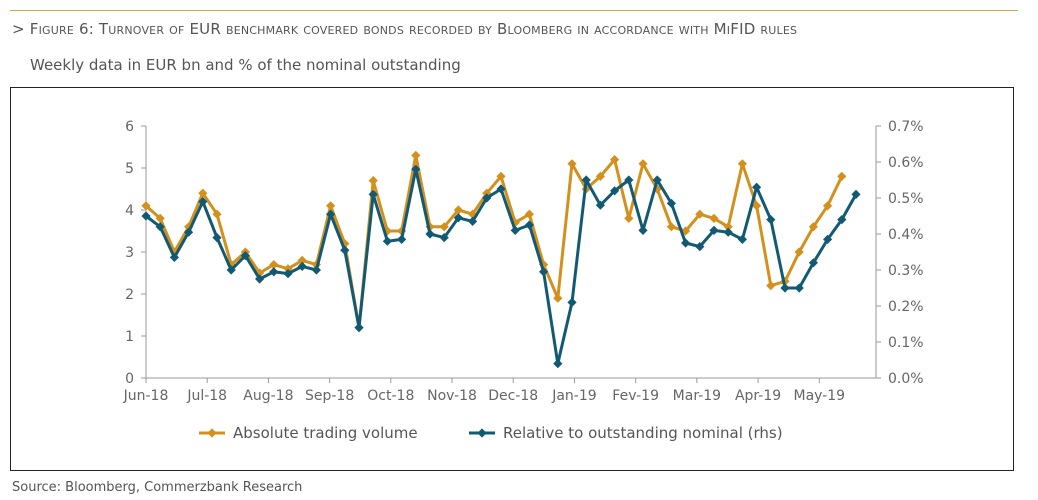 The width and height of the screenshot is (1038, 500). What do you see at coordinates (758, 396) in the screenshot?
I see `x-tick-label: Apr-19` at bounding box center [758, 396].